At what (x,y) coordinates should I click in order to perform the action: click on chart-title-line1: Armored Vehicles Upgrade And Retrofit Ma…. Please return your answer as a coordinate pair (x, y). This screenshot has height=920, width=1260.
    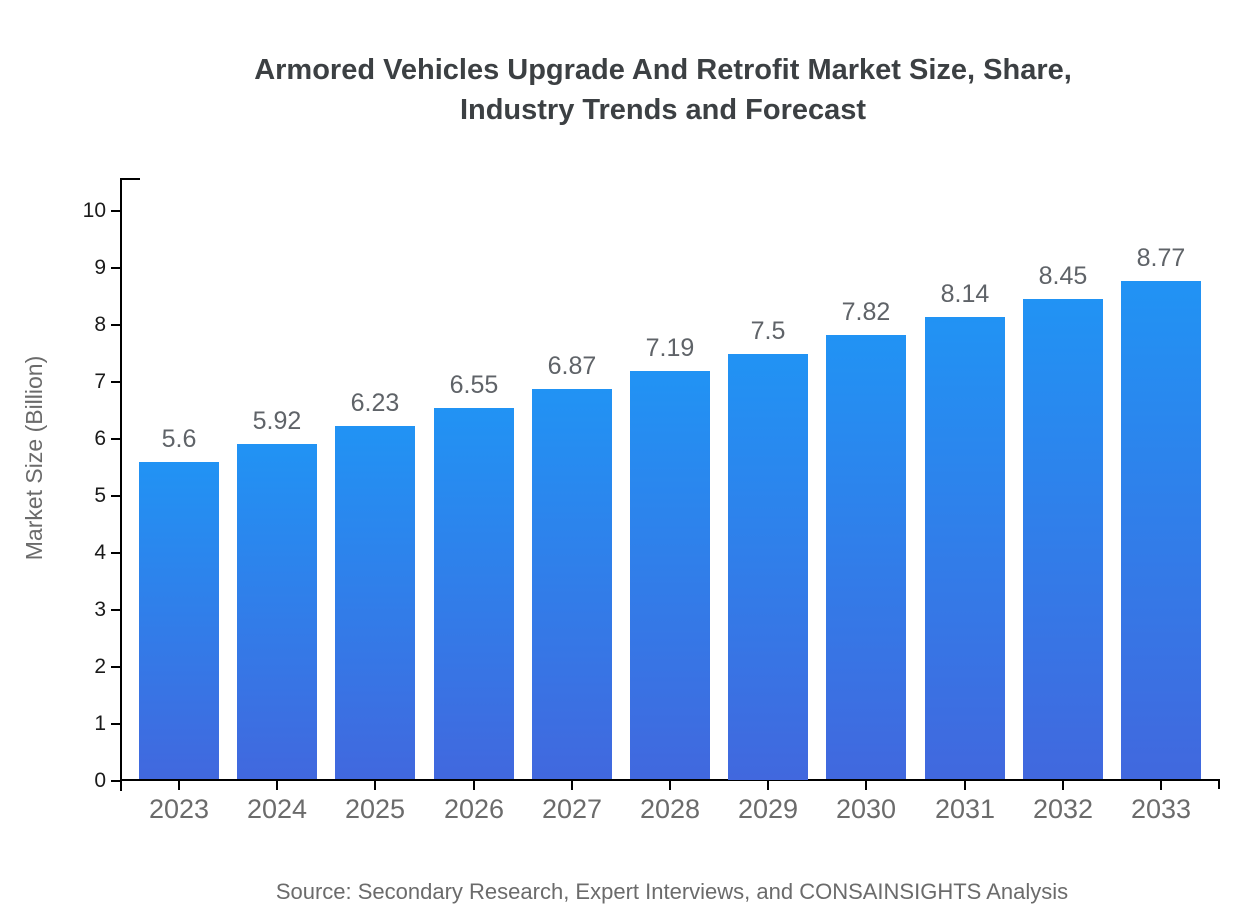
    Looking at the image, I should click on (663, 70).